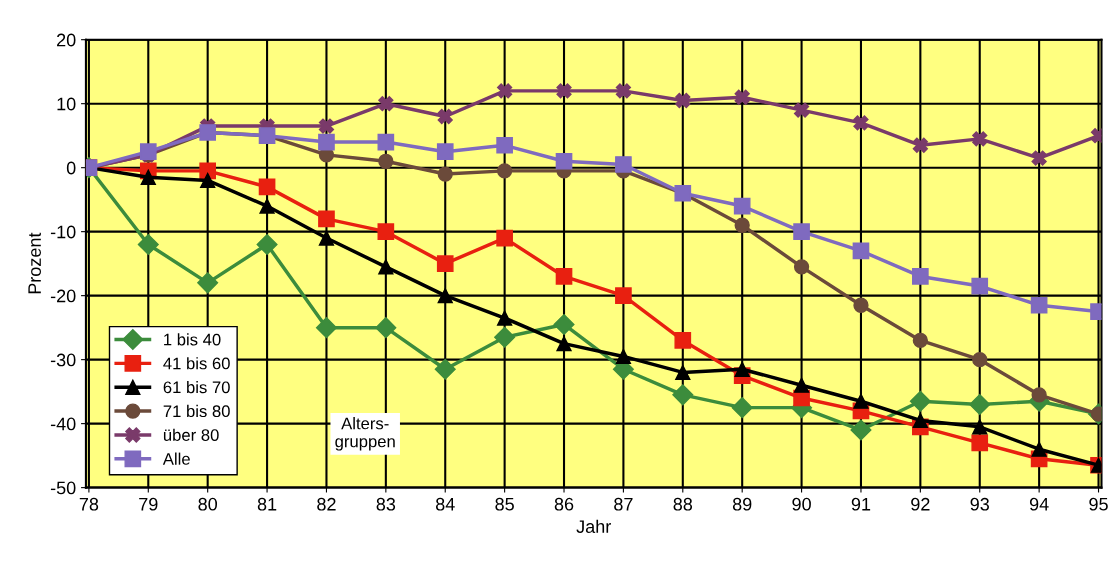 Image resolution: width=1116 pixels, height=567 pixels. Describe the element at coordinates (63, 232) in the screenshot. I see `y-tick-label: -10` at that location.